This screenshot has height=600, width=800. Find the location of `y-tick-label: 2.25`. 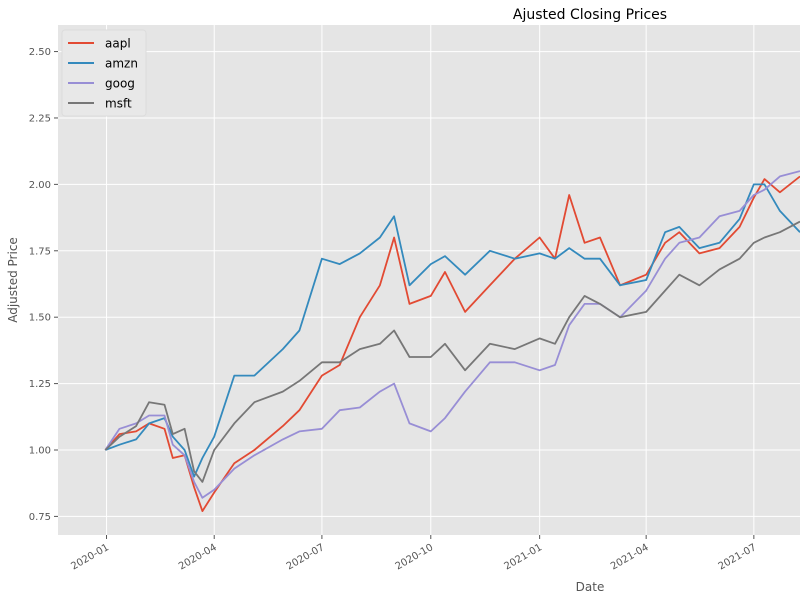

y-tick-label: 2.25 is located at coordinates (40, 118).